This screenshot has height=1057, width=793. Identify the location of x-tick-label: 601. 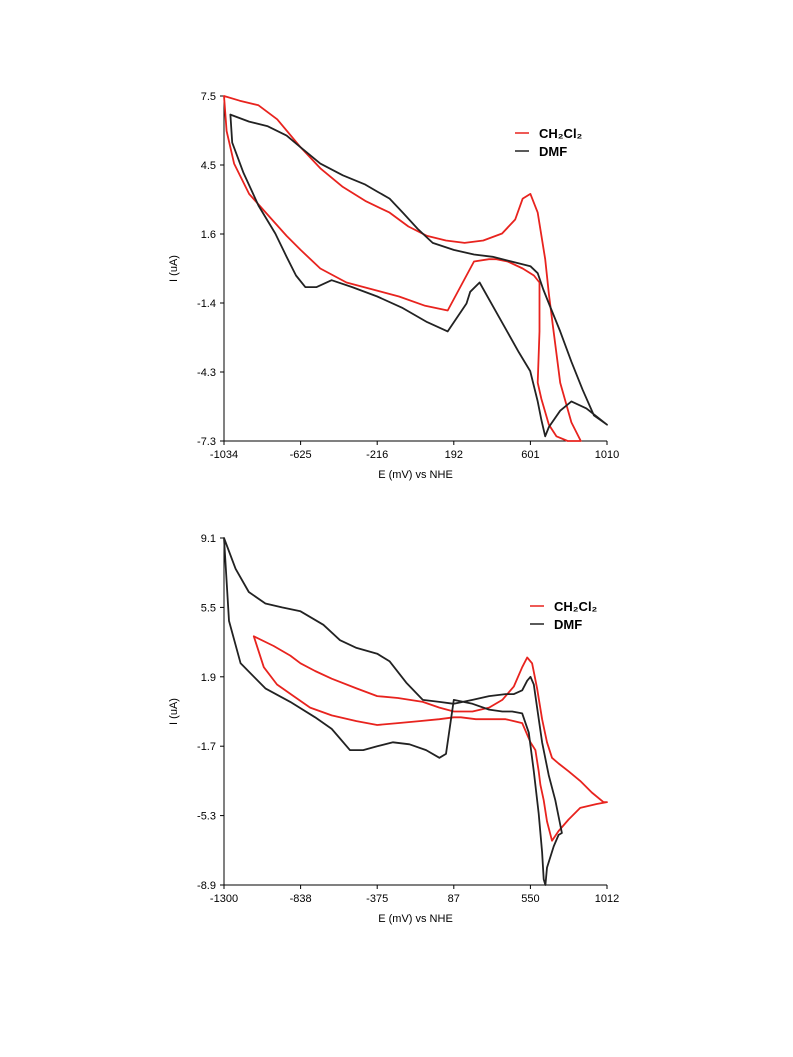
(530, 455).